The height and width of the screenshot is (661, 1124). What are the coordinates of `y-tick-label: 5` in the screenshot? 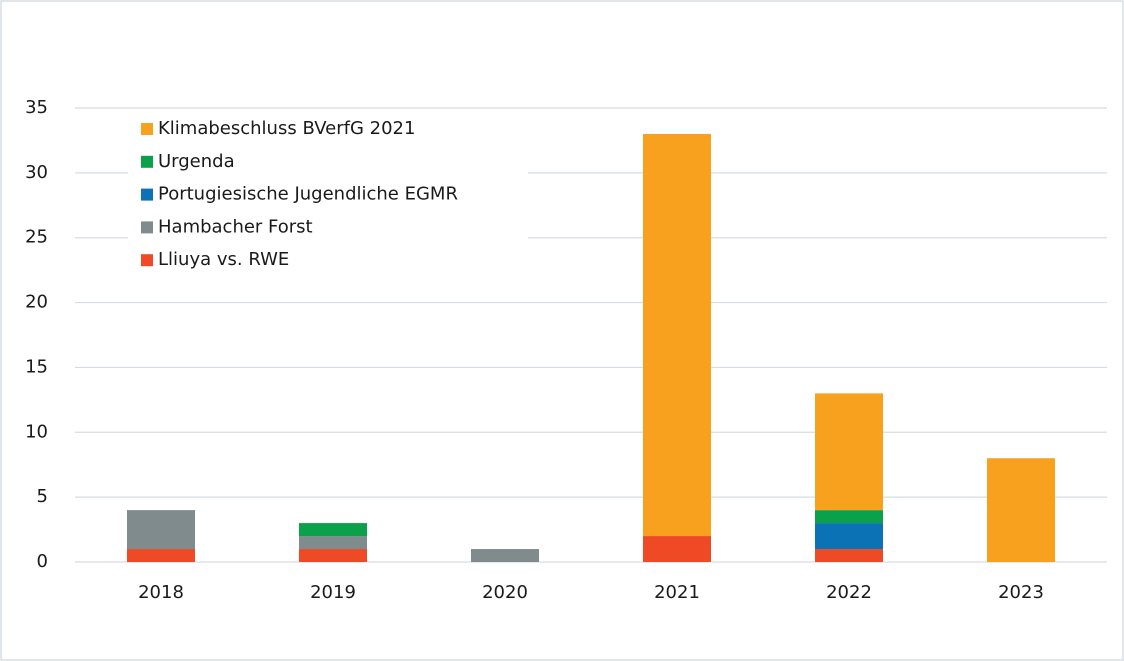 It's located at (42, 496).